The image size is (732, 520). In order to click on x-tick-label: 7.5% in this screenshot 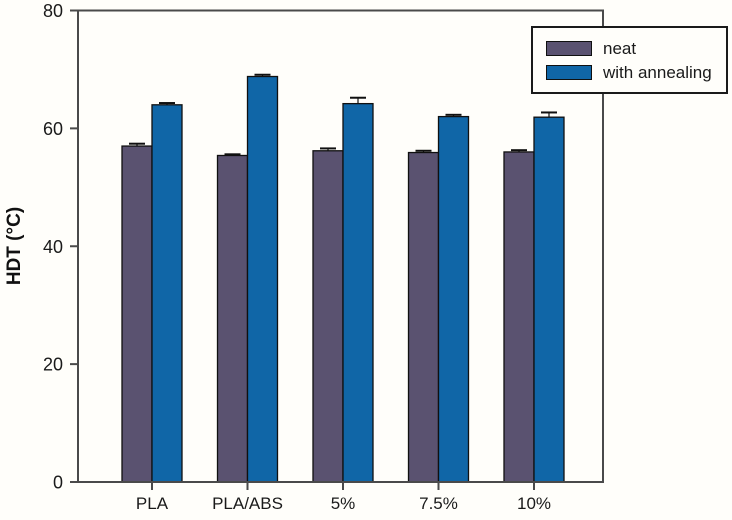, I will do `click(438, 503)`.